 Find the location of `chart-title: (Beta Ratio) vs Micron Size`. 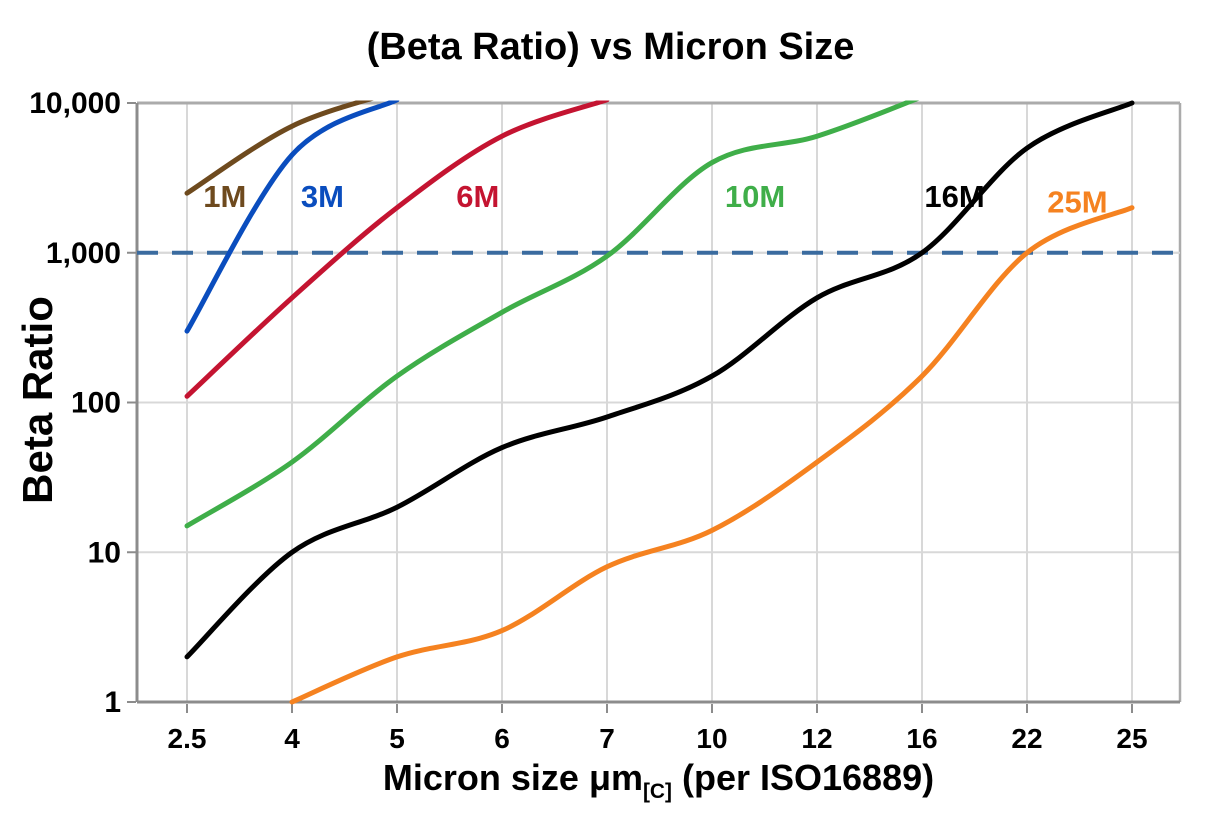

chart-title: (Beta Ratio) vs Micron Size is located at coordinates (610, 47).